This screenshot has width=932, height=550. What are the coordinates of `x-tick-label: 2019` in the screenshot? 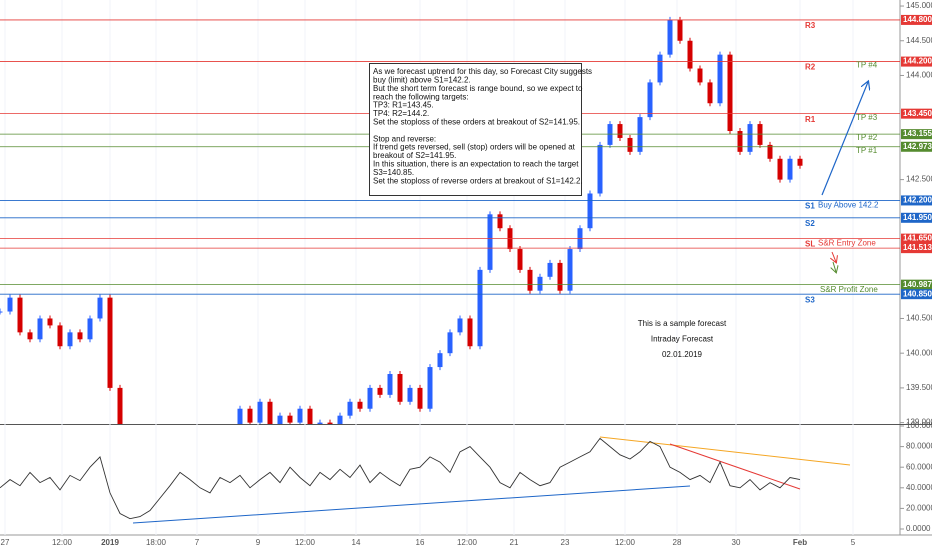 It's located at (110, 542).